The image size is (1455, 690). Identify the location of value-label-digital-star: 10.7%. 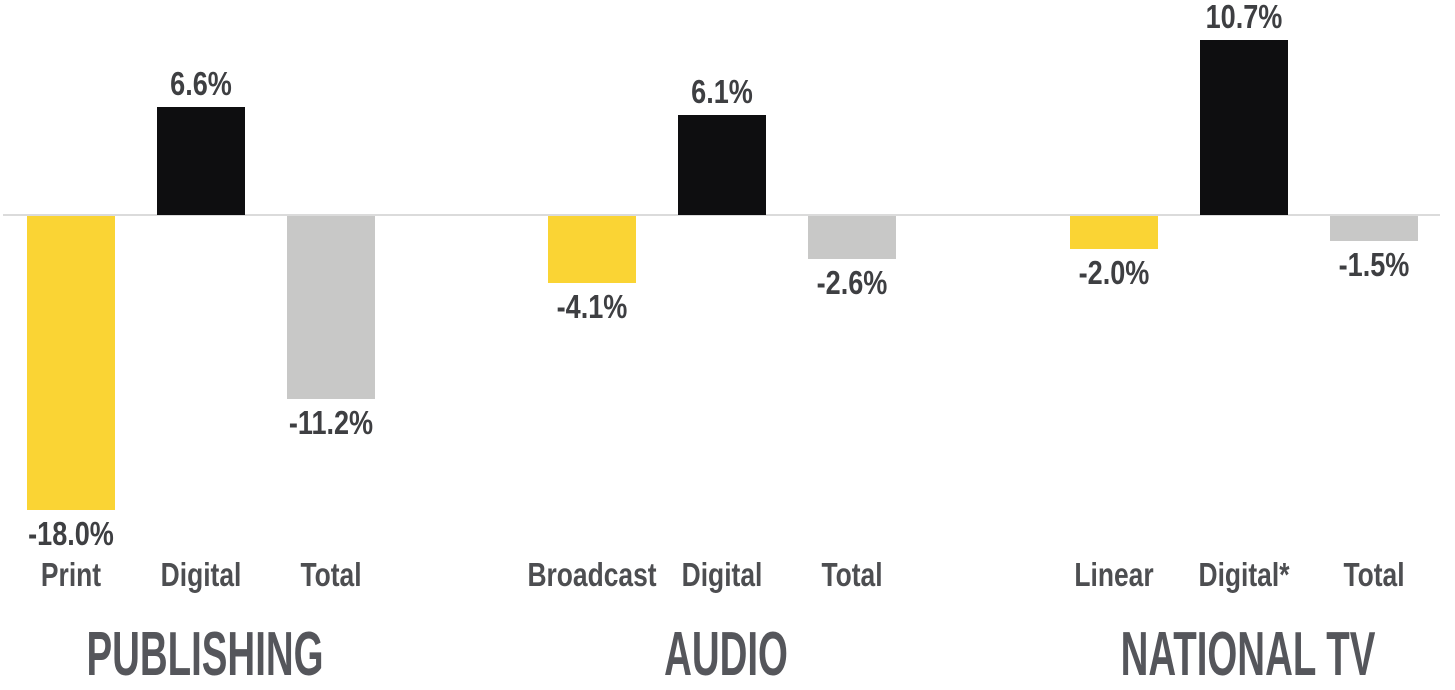
(1244, 17).